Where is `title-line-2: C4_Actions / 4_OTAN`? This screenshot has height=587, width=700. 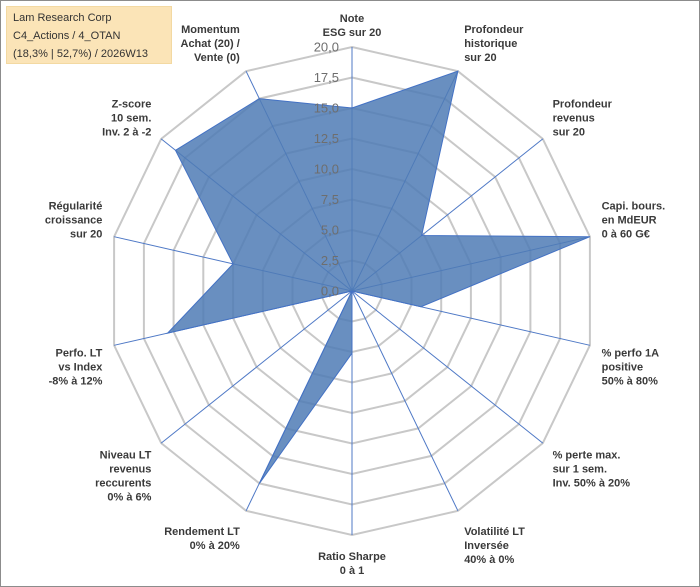 title-line-2: C4_Actions / 4_OTAN is located at coordinates (67, 36).